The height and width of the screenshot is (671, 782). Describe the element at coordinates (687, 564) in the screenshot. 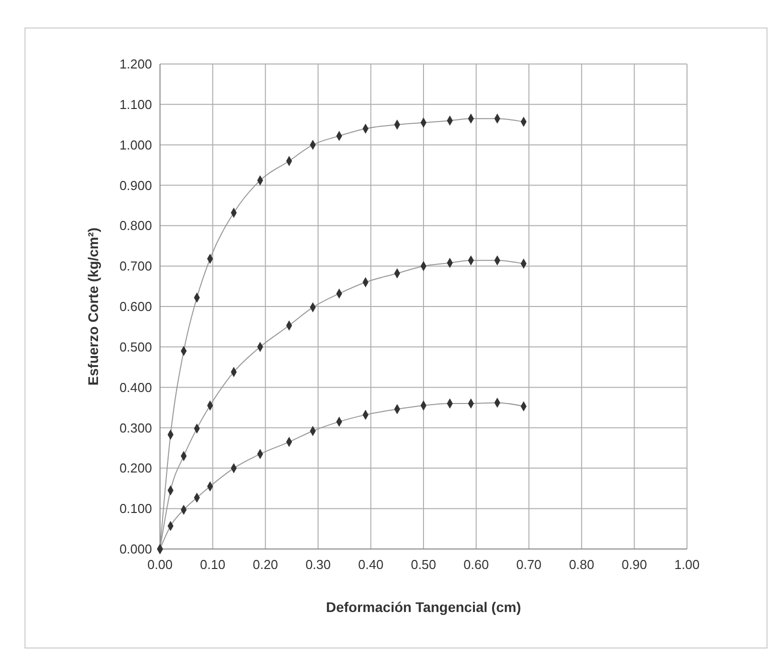

I see `x-tick-label: 1.00` at that location.